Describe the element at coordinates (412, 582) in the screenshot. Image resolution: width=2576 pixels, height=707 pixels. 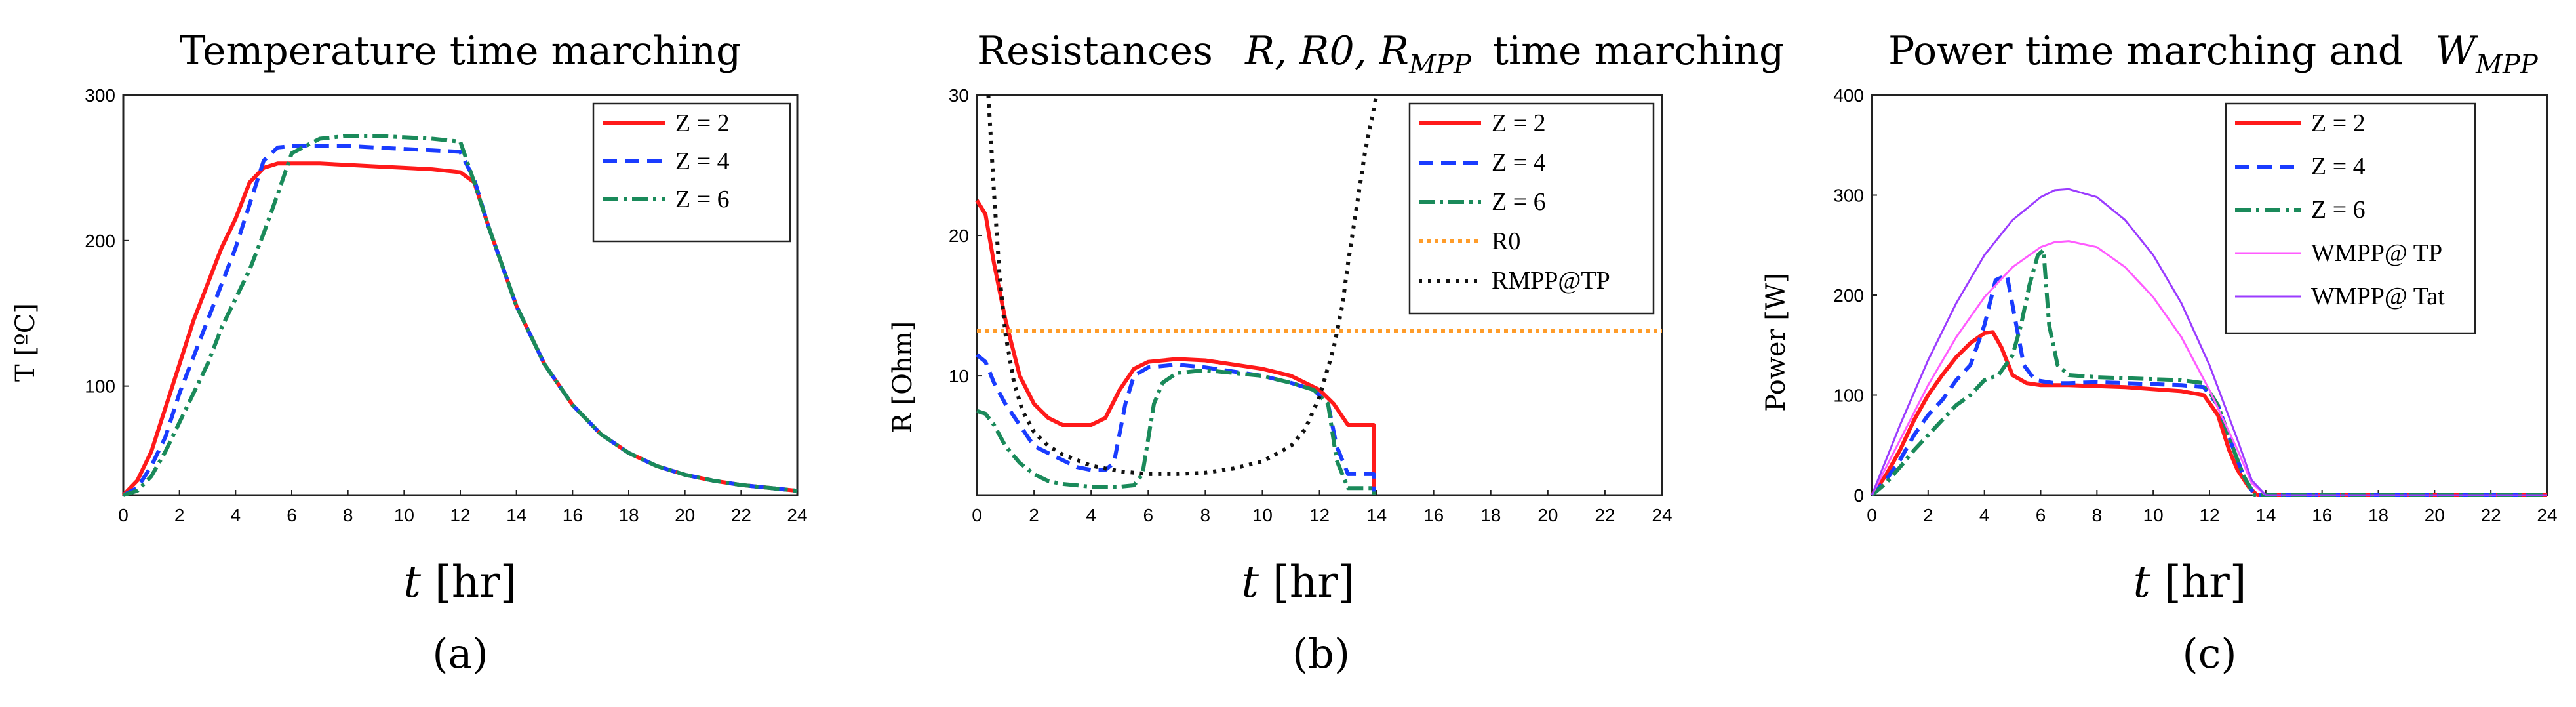
I see `panel-a-xlabel-var: t` at that location.